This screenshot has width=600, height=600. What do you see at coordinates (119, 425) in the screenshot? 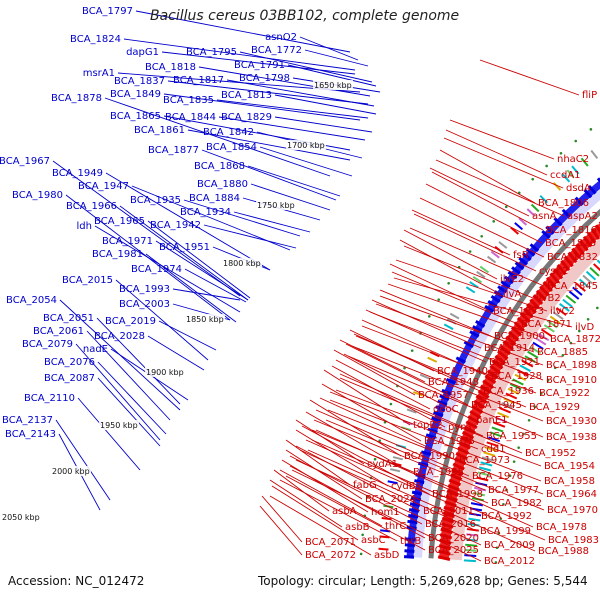
I see `kbp-tick-label: 1950 kbp` at bounding box center [119, 425].